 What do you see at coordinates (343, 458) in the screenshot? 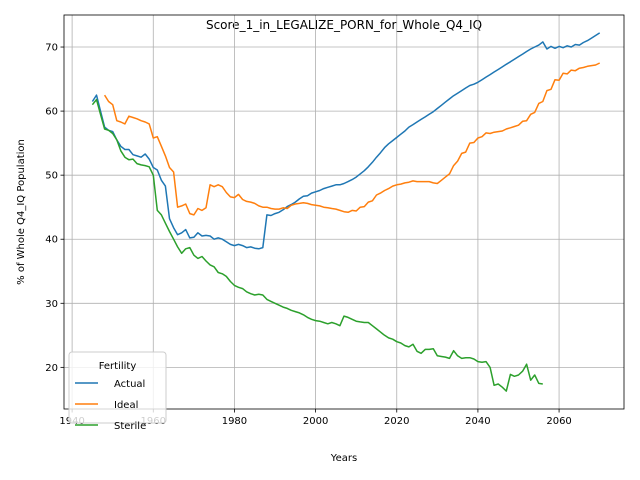
I see `x-axis-label: Years` at bounding box center [343, 458].